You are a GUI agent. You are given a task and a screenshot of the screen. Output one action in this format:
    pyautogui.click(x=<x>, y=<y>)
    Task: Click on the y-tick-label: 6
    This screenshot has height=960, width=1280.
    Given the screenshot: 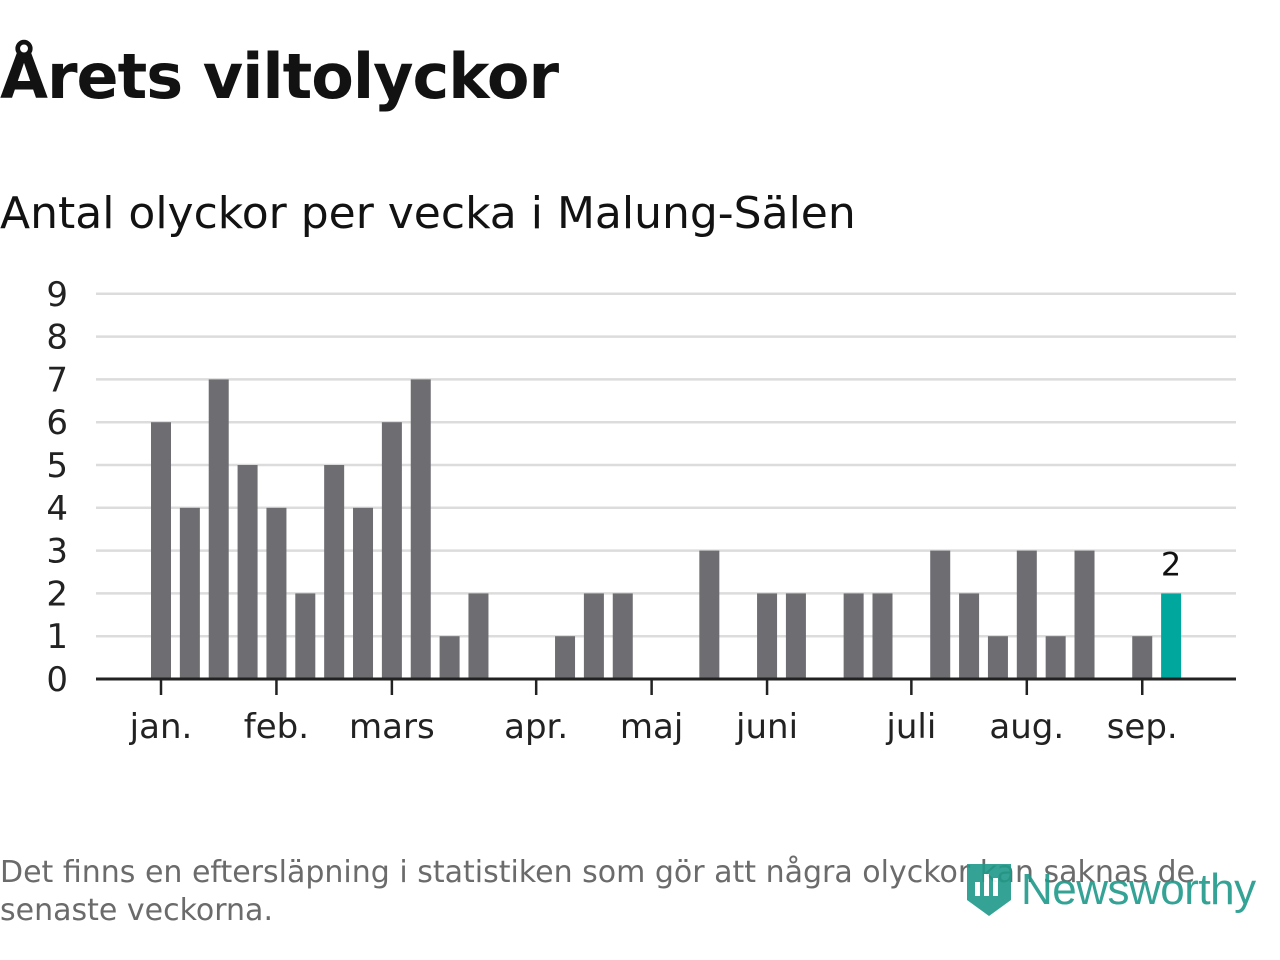 What is the action you would take?
    pyautogui.click(x=57, y=423)
    